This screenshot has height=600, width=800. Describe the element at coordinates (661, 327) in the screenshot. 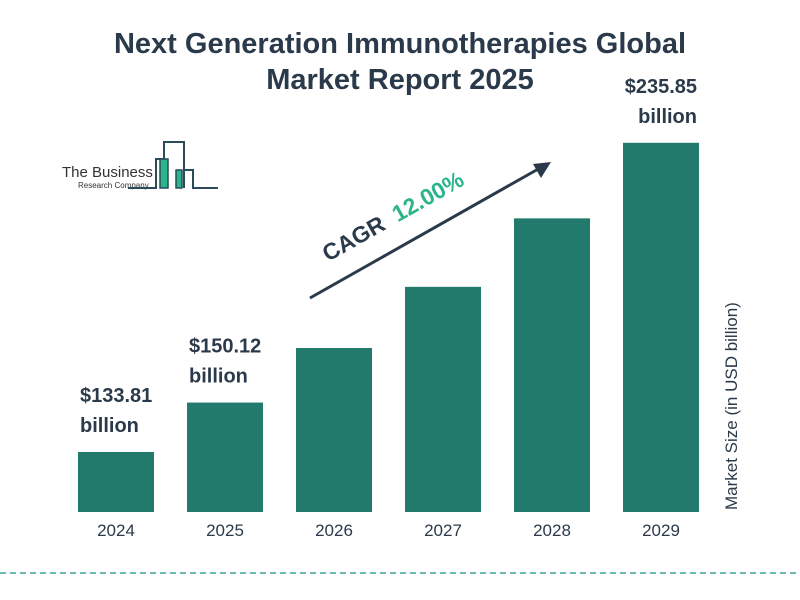

I see `bar-2029` at that location.